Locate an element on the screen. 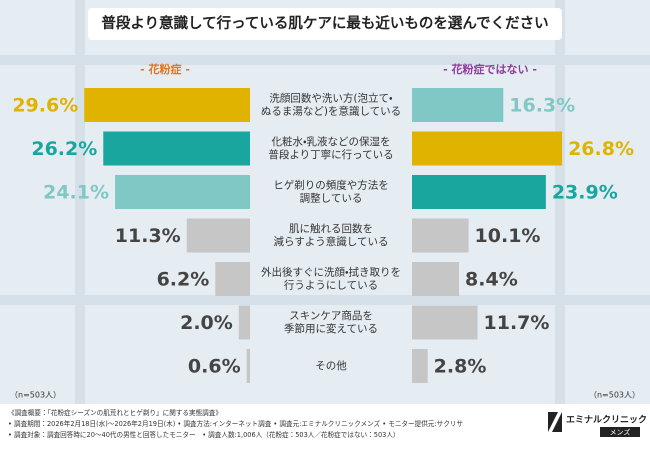 The width and height of the screenshot is (650, 450). value-label: 2.0% is located at coordinates (206, 323).